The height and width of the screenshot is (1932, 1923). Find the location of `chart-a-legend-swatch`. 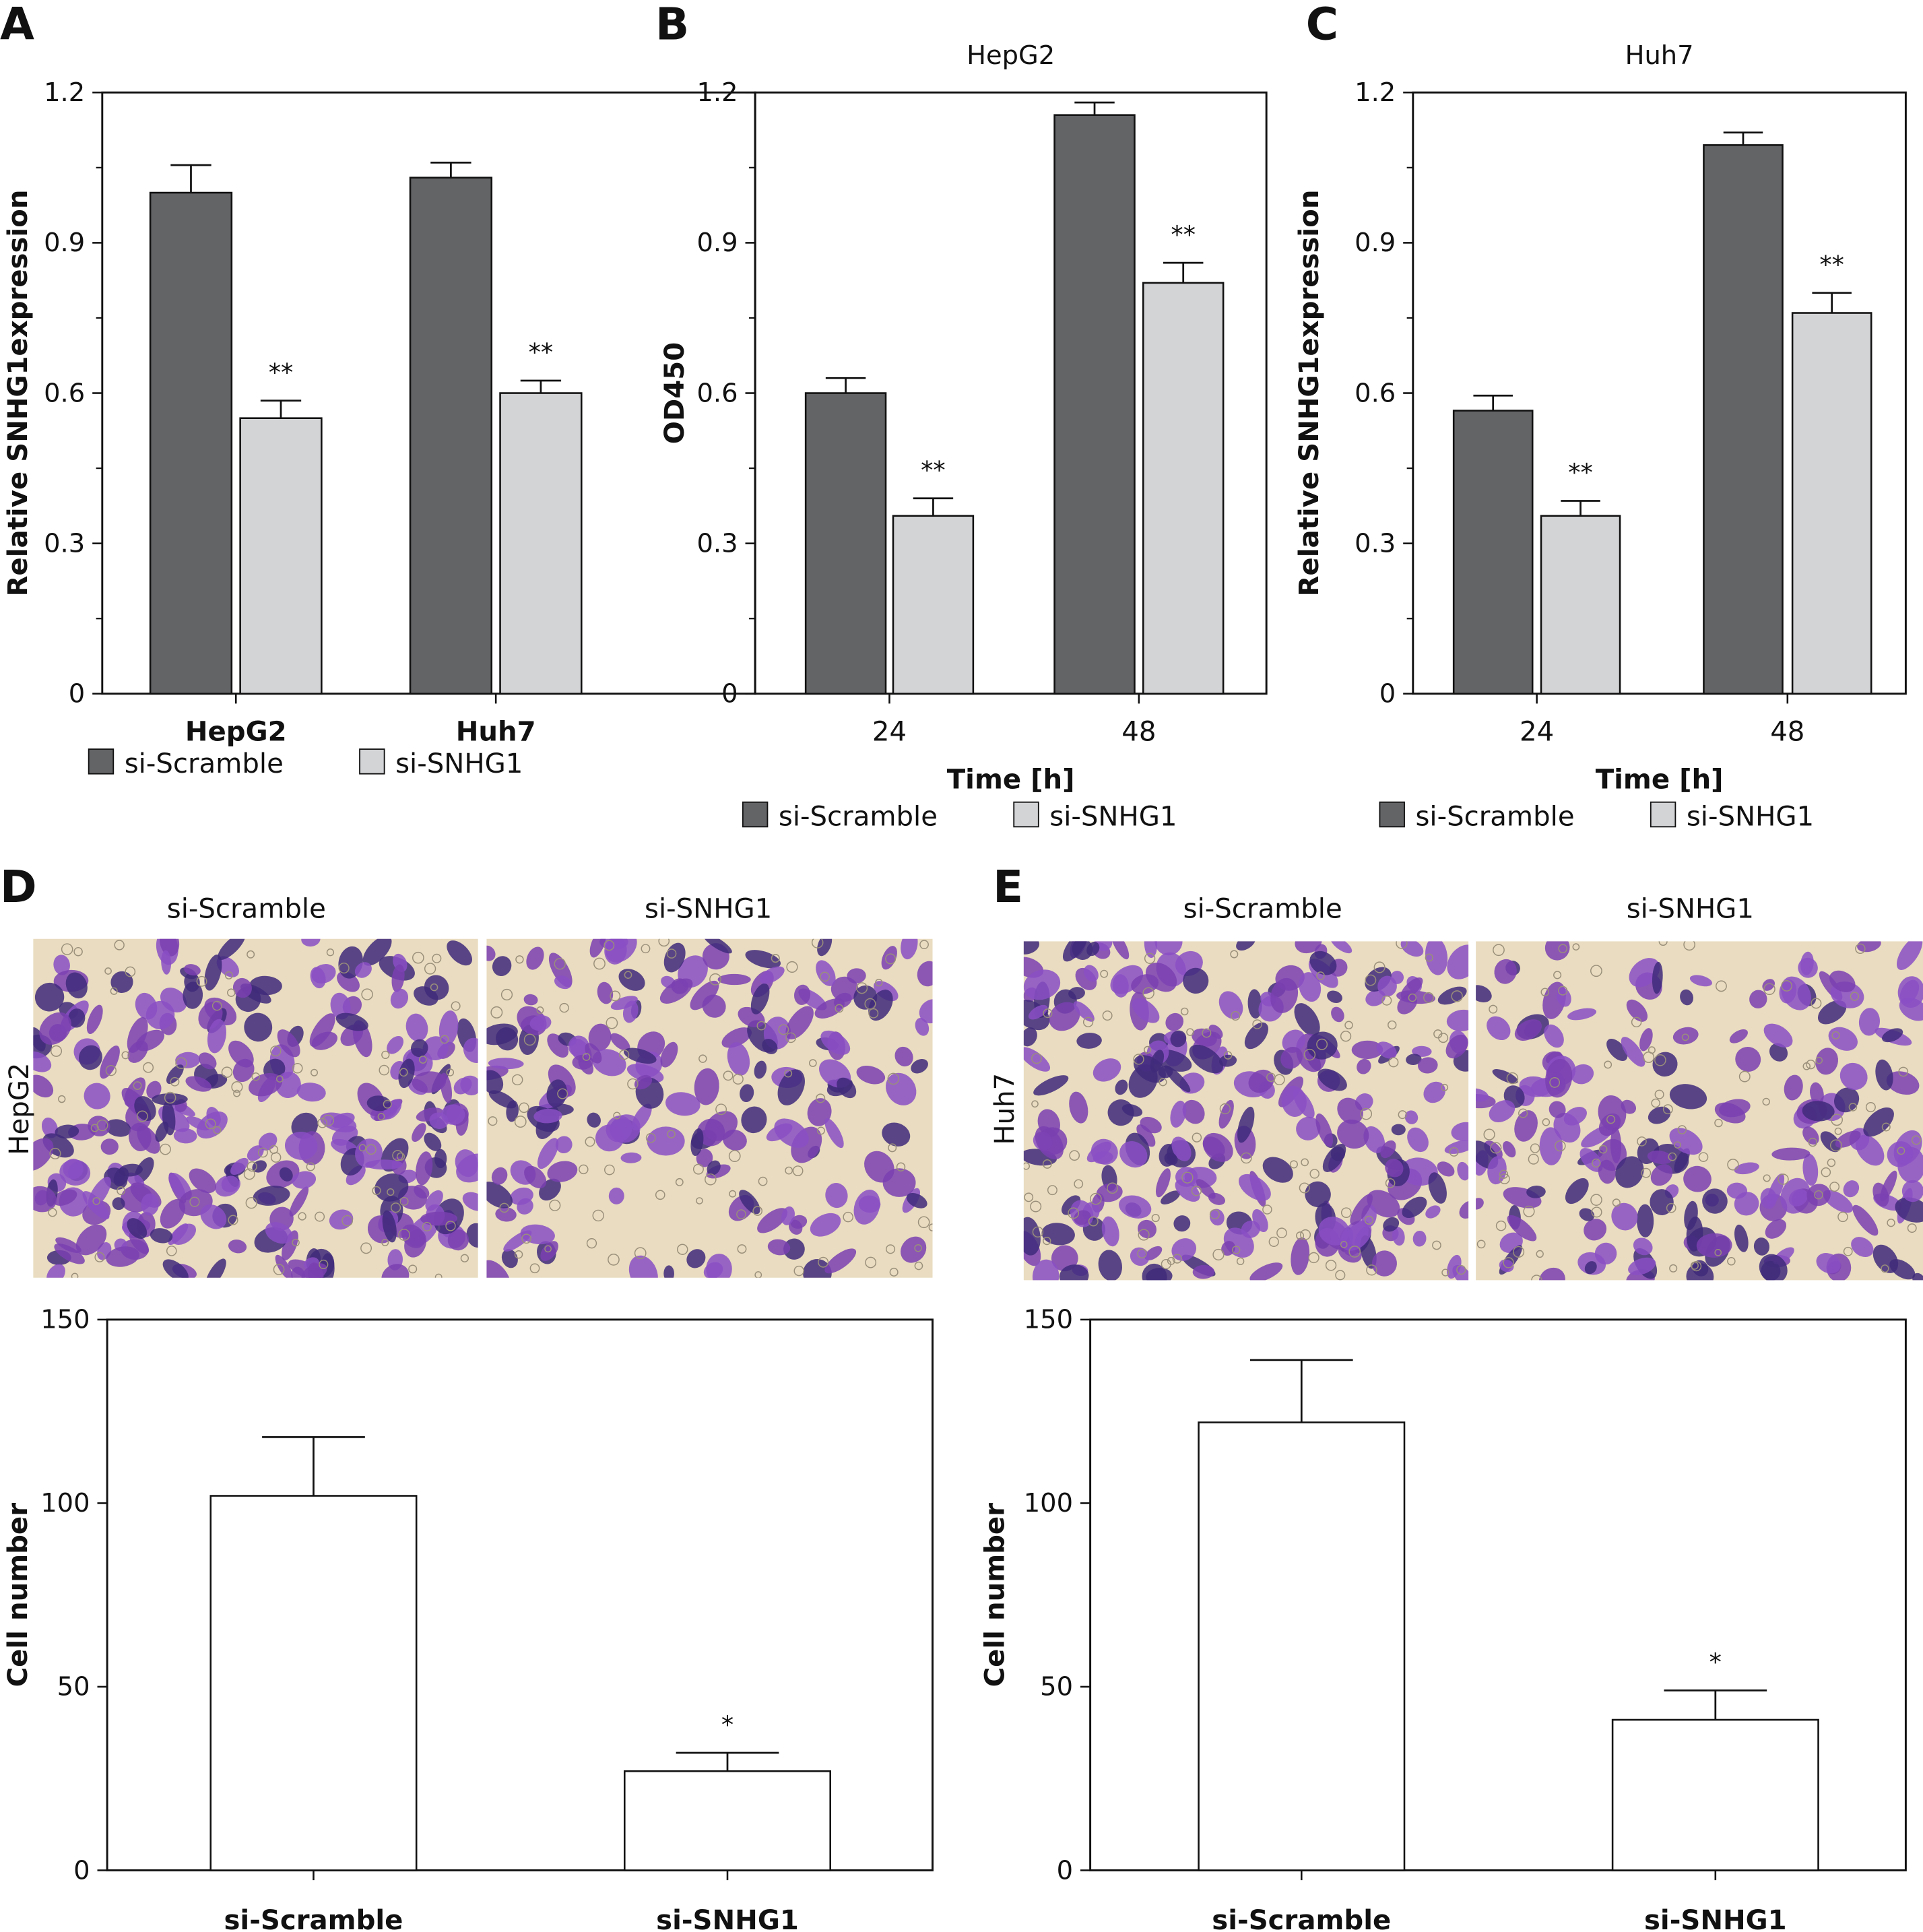

chart-a-legend-swatch is located at coordinates (372, 762).